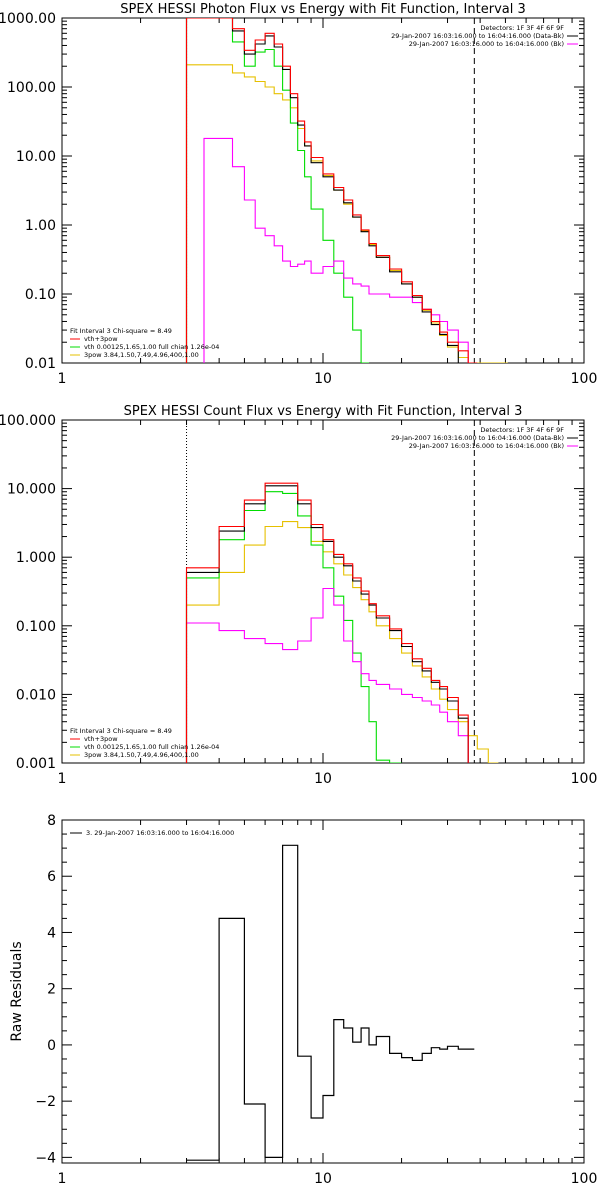 This screenshot has height=1200, width=600. What do you see at coordinates (36, 627) in the screenshot?
I see `y-tick-label: 0.100` at bounding box center [36, 627].